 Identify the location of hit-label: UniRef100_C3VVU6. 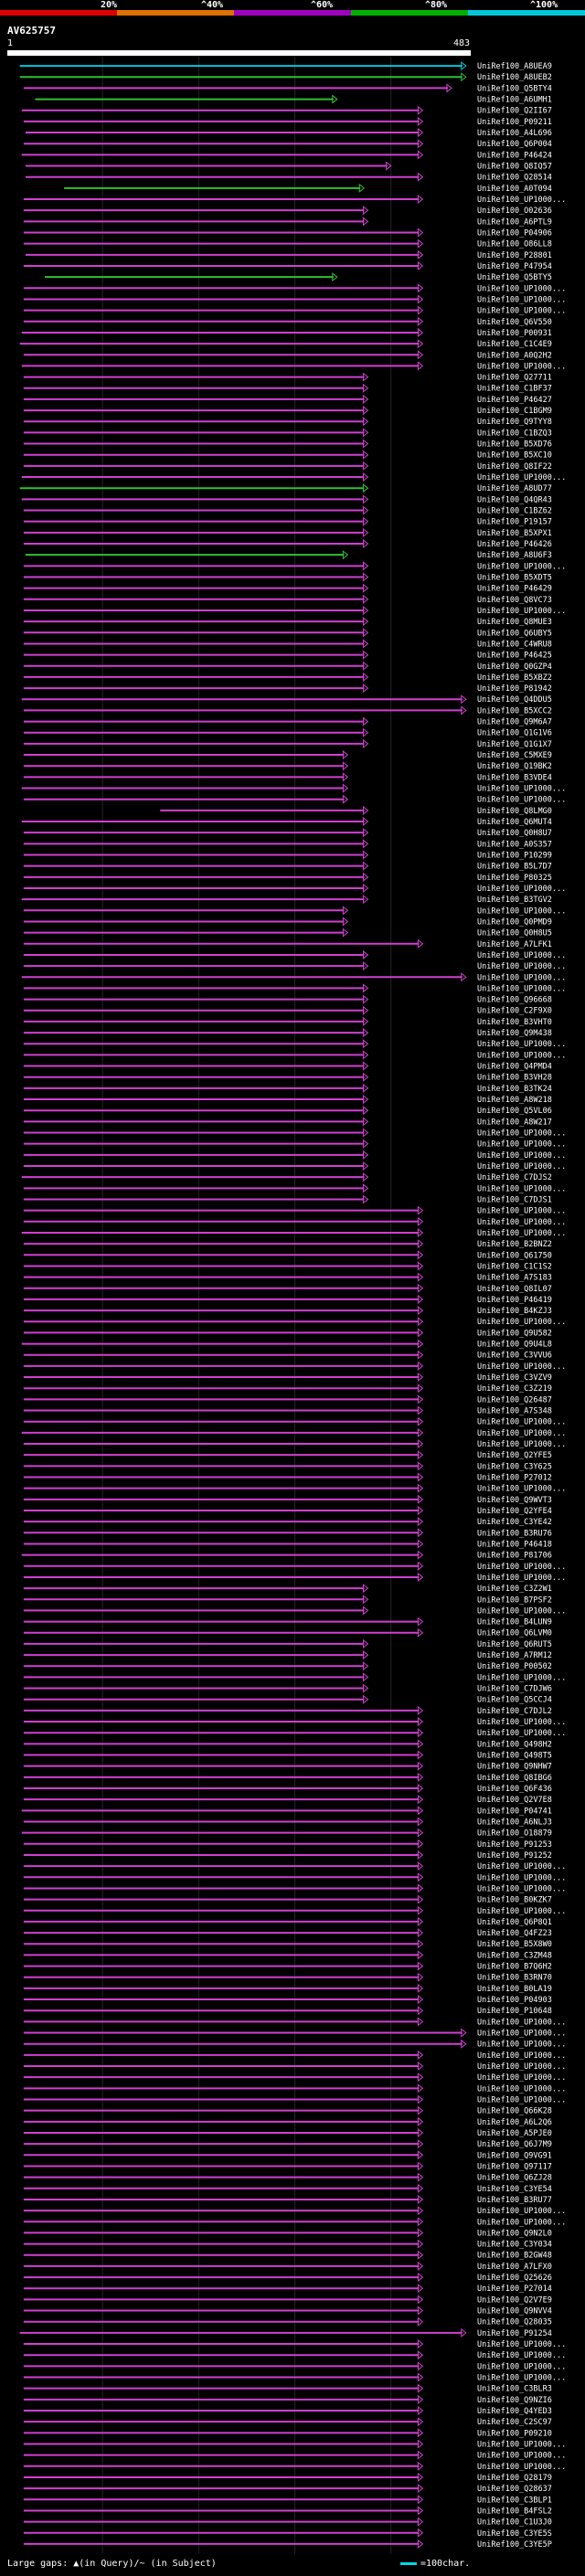
(514, 1356).